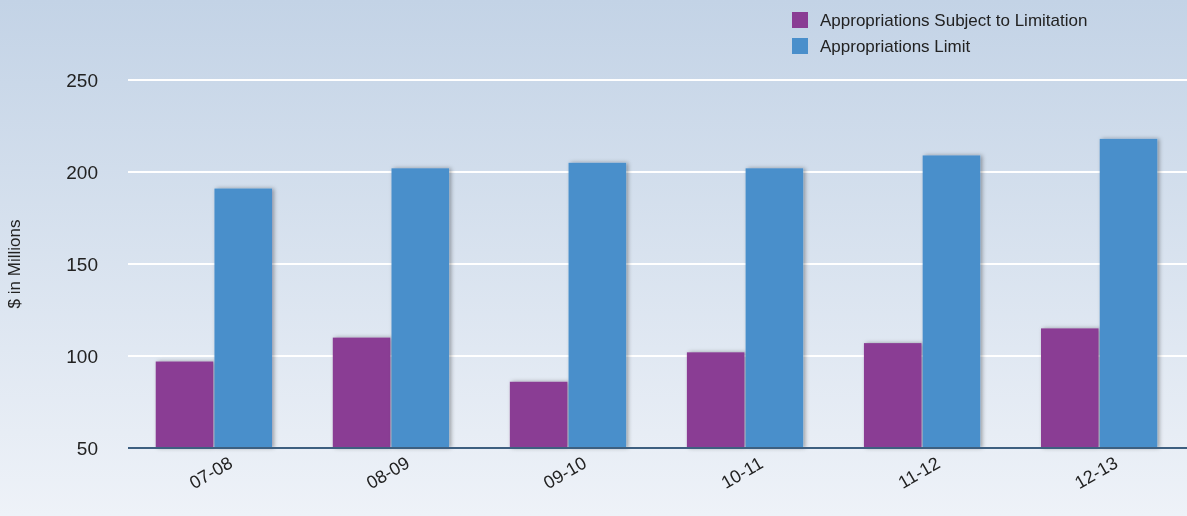 Image resolution: width=1187 pixels, height=516 pixels. Describe the element at coordinates (82, 80) in the screenshot. I see `y-tick-label: 250` at that location.